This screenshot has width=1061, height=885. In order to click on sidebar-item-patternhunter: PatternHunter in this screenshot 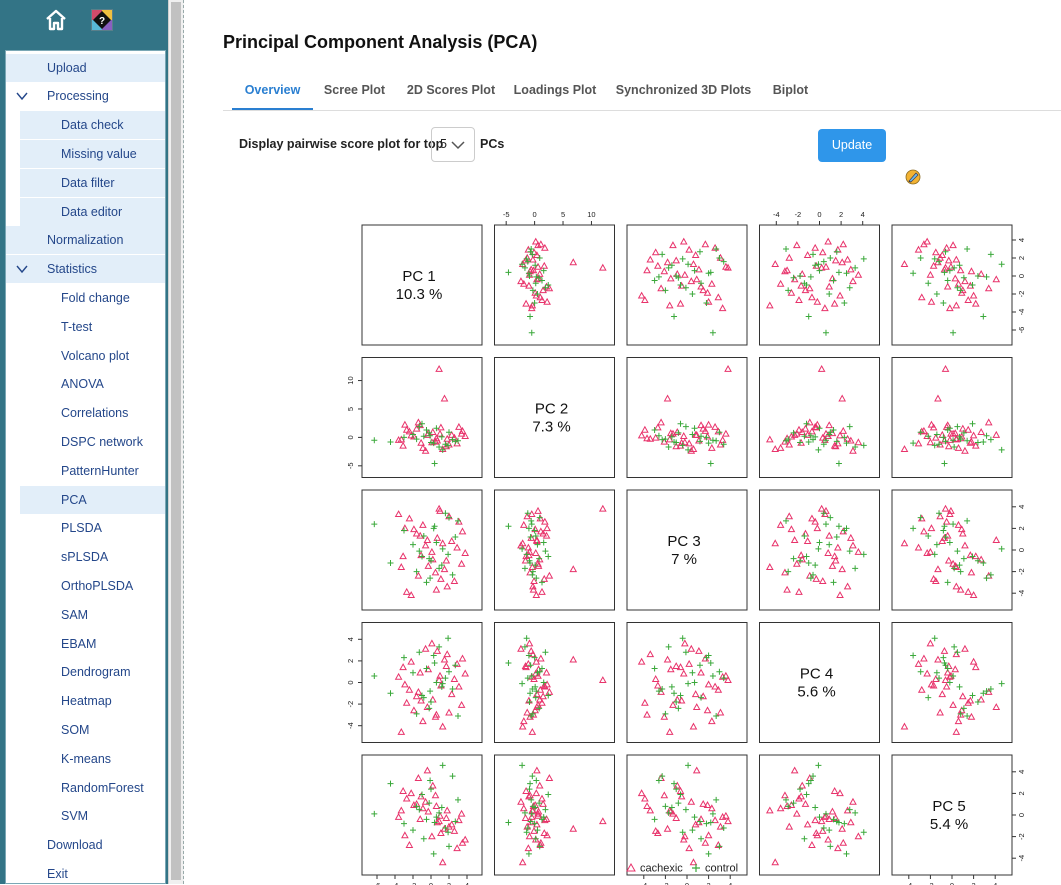, I will do `click(92, 471)`.